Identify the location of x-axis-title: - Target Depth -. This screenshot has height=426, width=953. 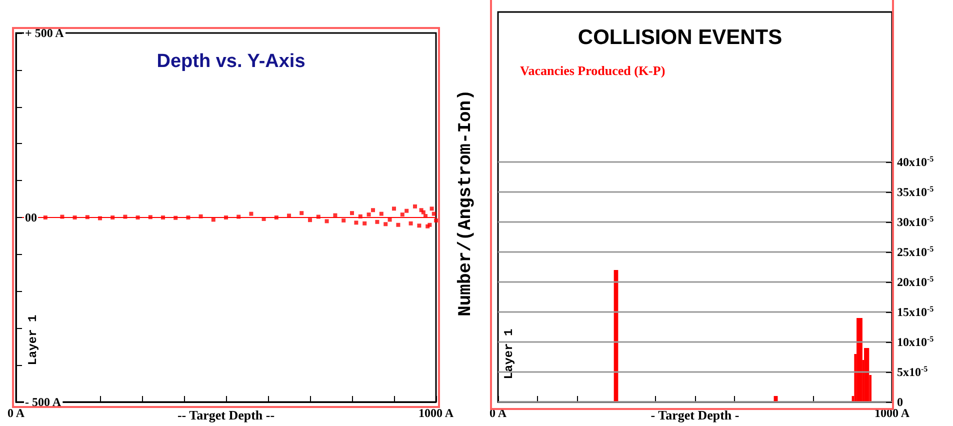
(695, 415).